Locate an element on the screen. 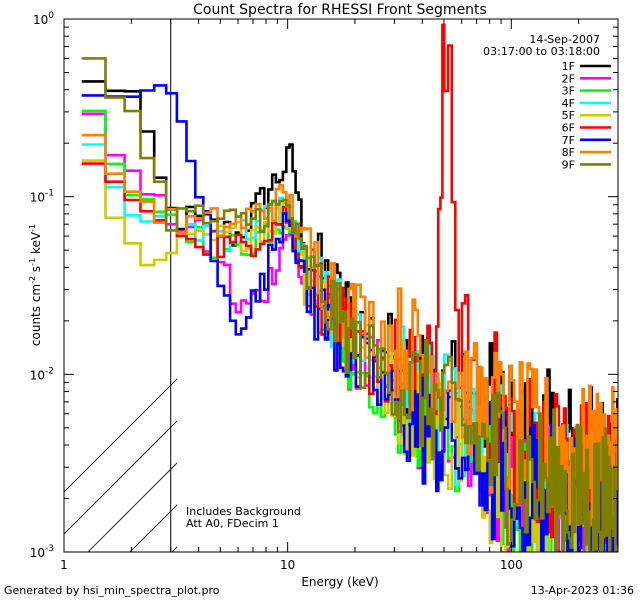  legend-label-6F: 6F is located at coordinates (568, 128).